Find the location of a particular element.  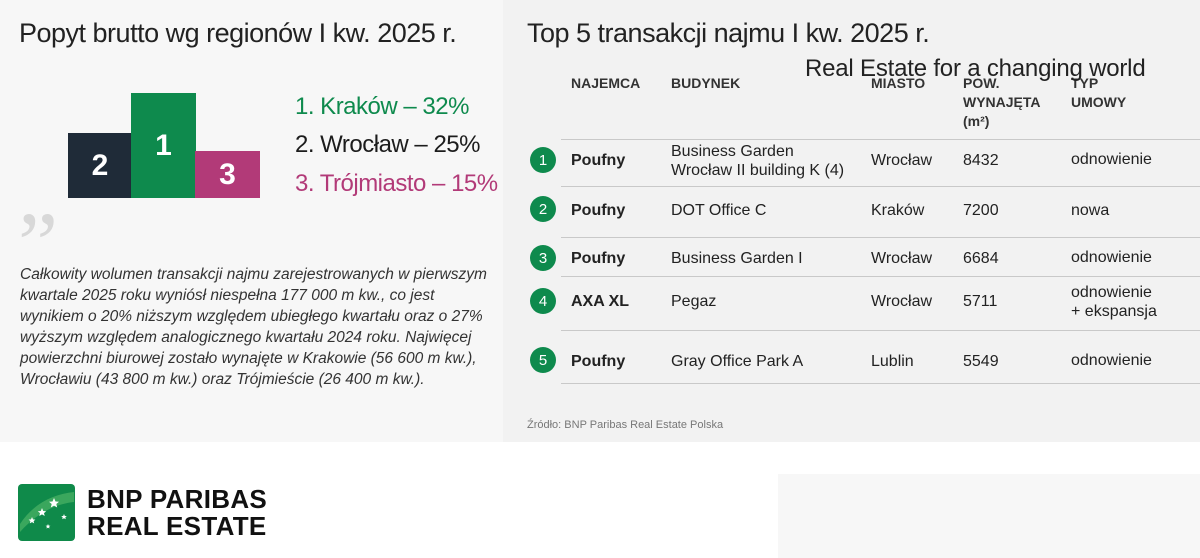

type-line2: + ekspansja is located at coordinates (1114, 311).